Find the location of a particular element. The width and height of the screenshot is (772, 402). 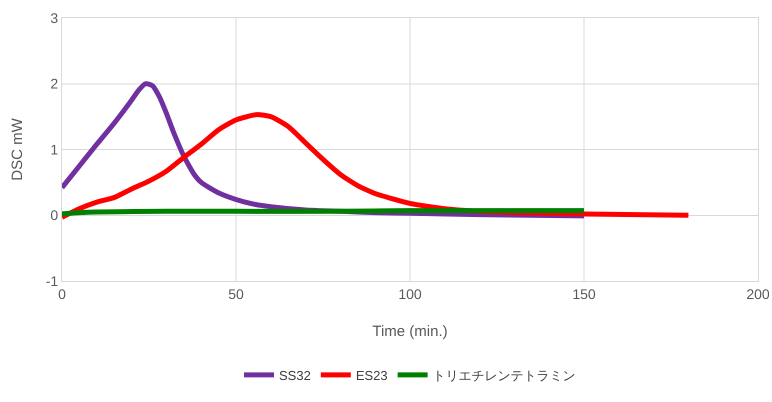

x-axis-title: Time (min.) is located at coordinates (410, 331).